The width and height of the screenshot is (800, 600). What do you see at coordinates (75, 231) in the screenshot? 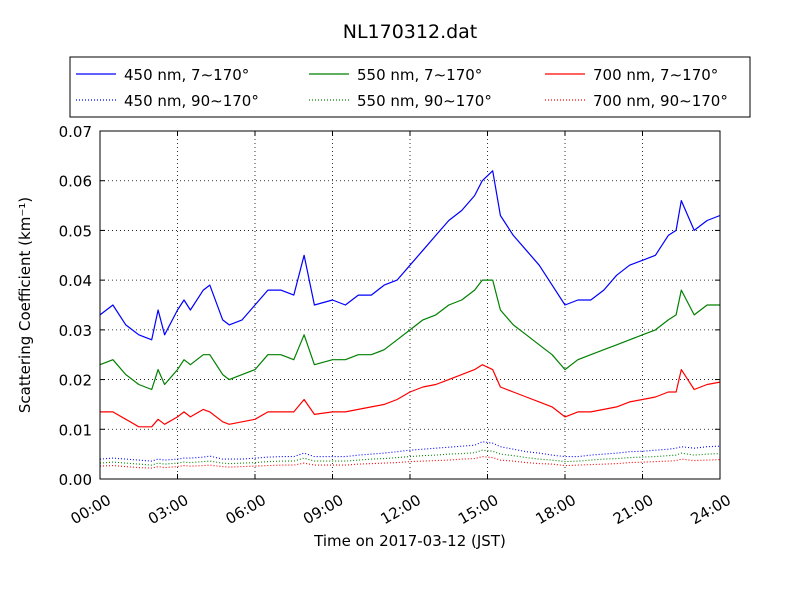
I see `y-tick-label: 0.05` at bounding box center [75, 231].